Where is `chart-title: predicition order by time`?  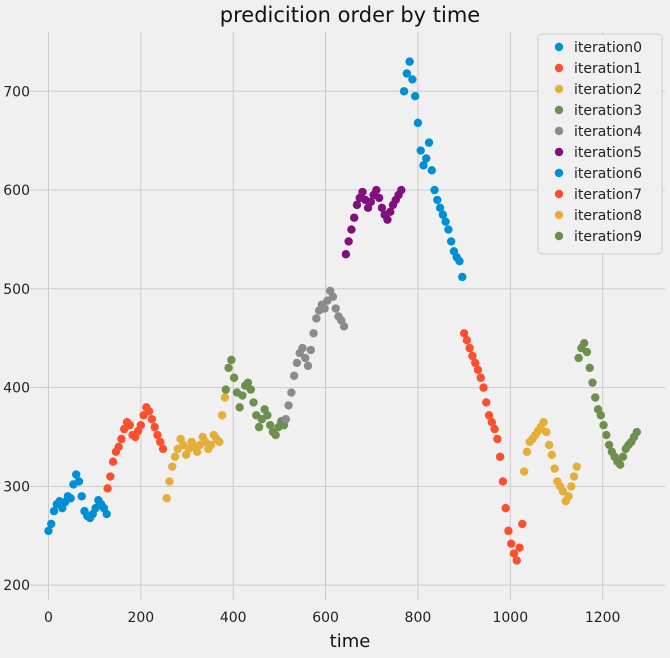 chart-title: predicition order by time is located at coordinates (350, 15).